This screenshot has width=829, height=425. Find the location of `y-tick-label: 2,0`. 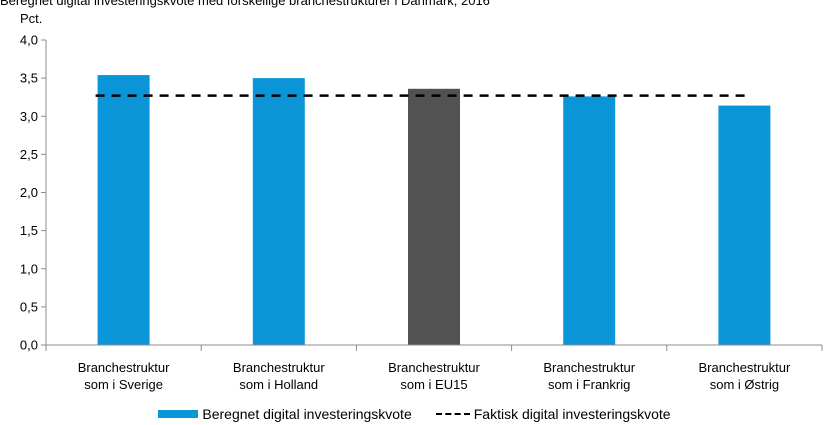

y-tick-label: 2,0 is located at coordinates (29, 192).